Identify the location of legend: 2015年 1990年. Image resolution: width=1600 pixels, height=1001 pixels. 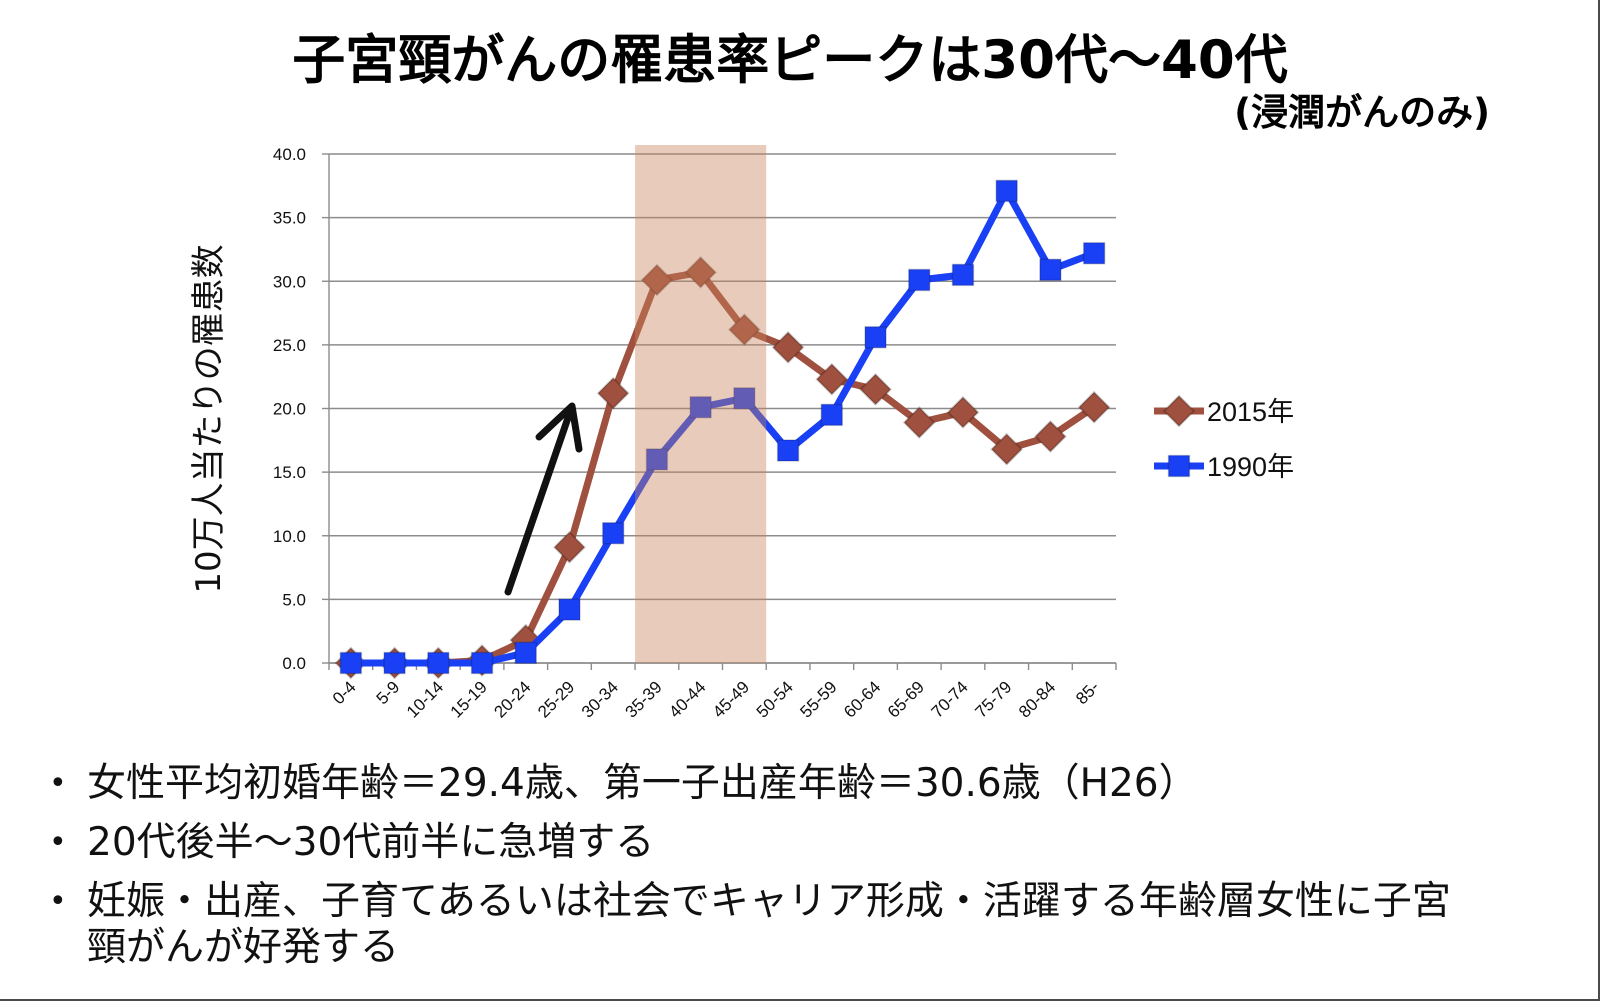
(1224, 438).